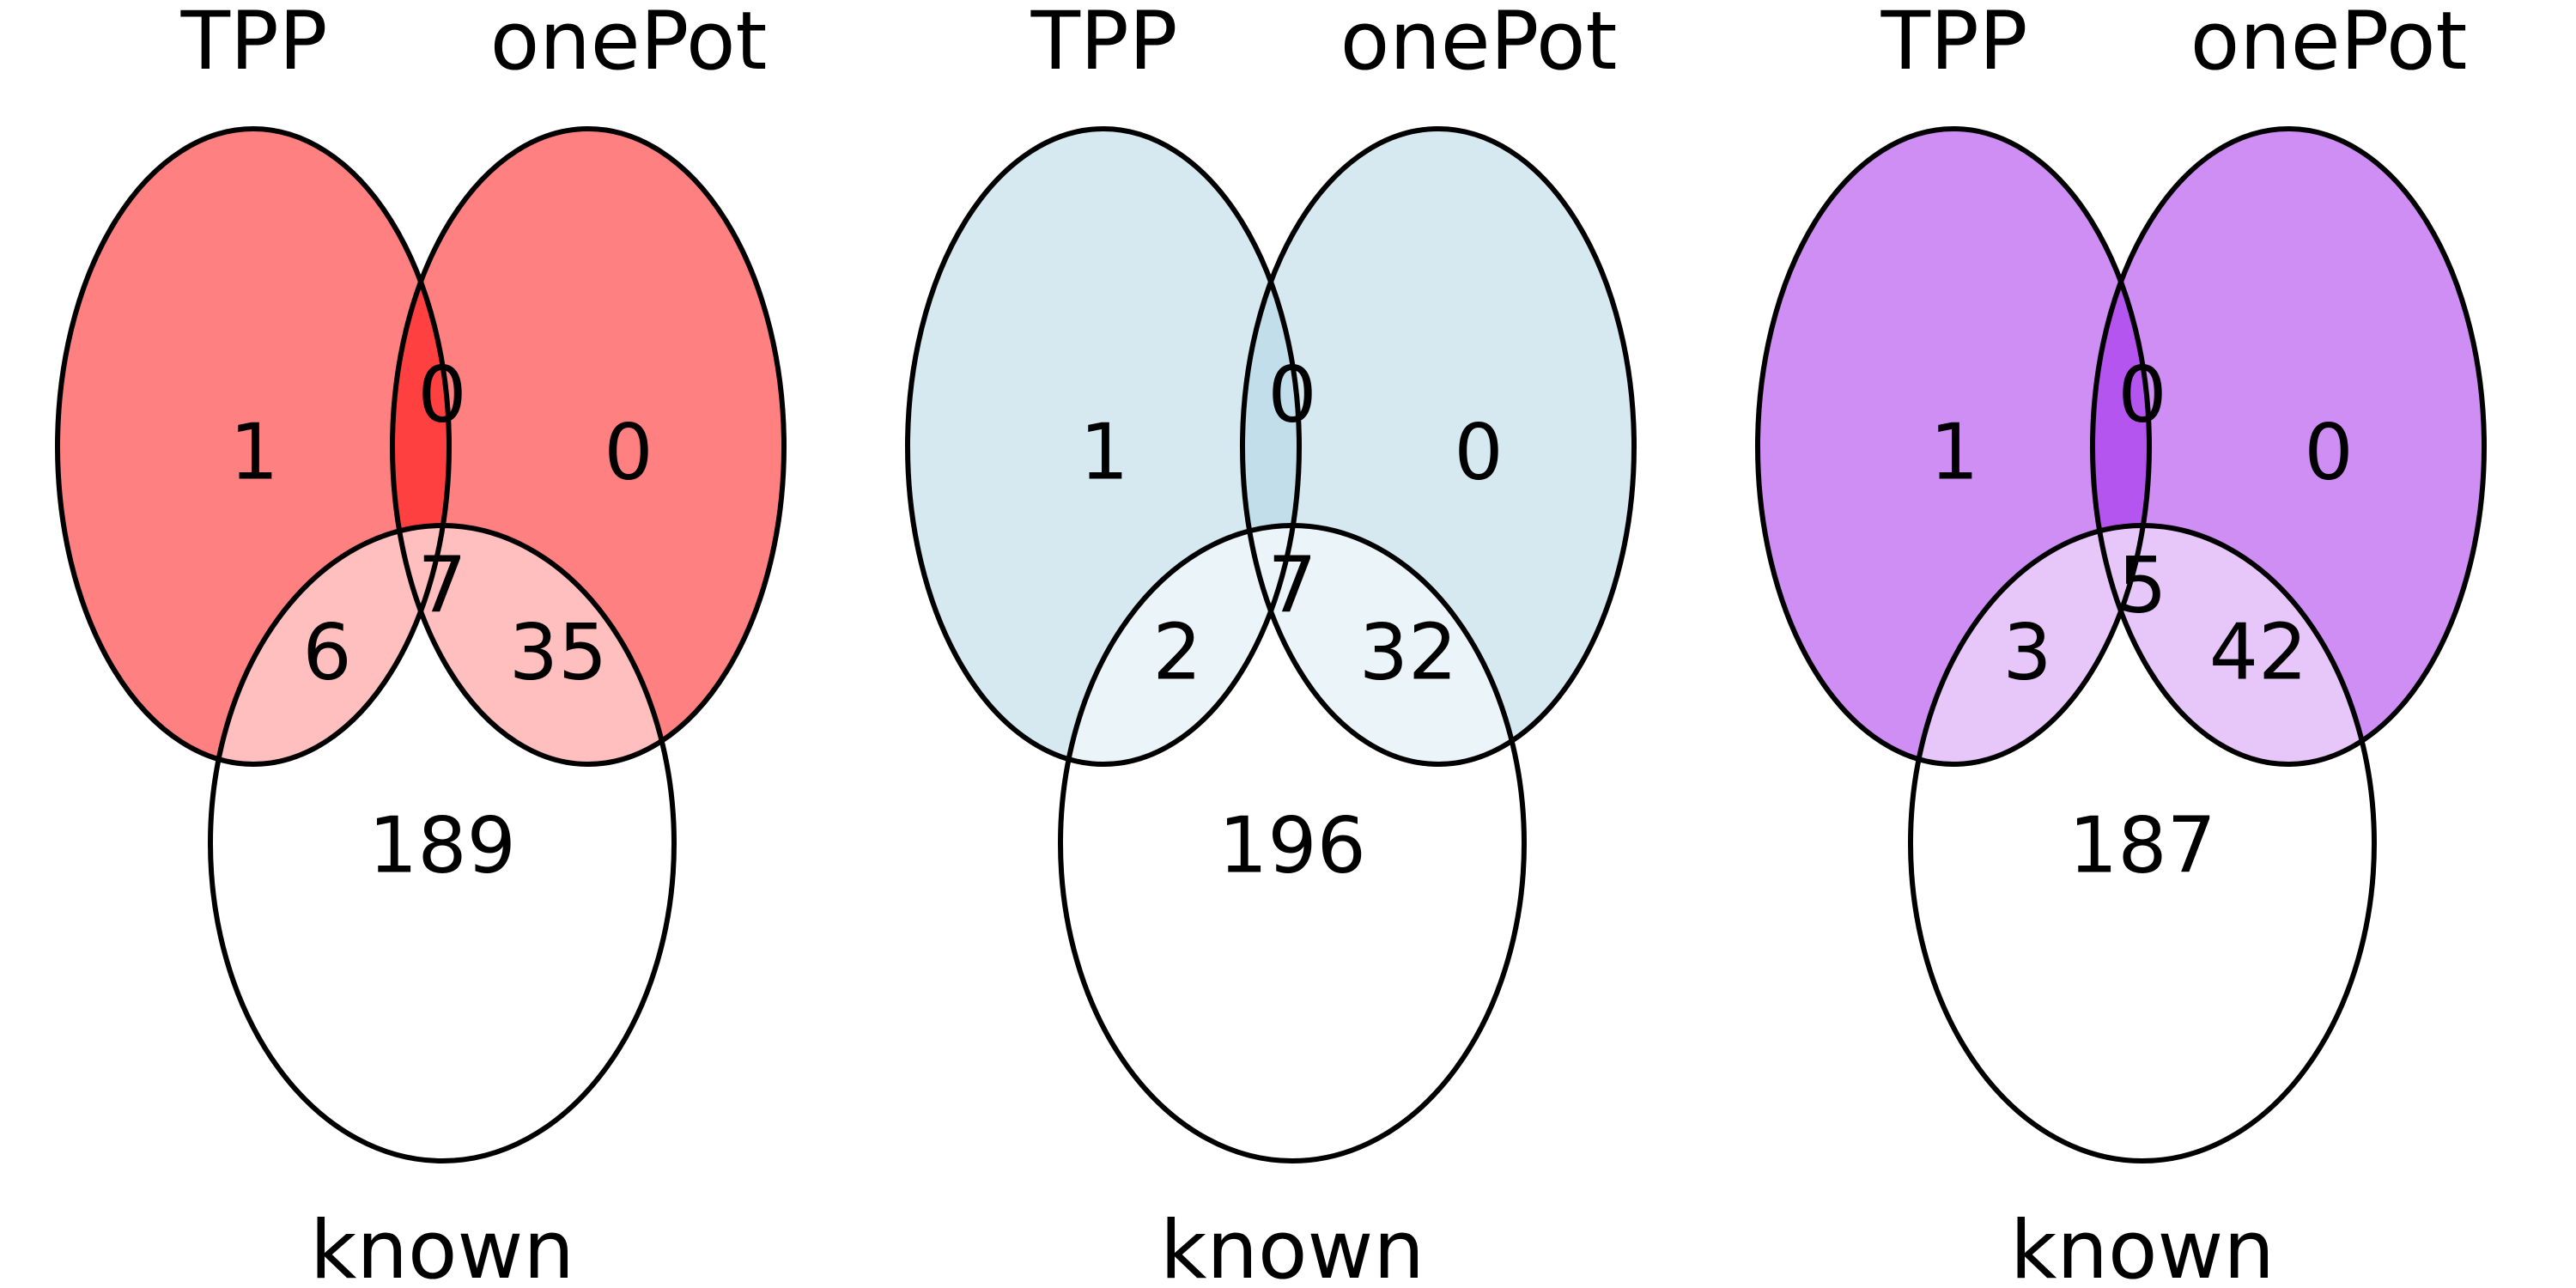 The image size is (2576, 1288). What do you see at coordinates (1408, 653) in the screenshot?
I see `region-count-bc: 32` at bounding box center [1408, 653].